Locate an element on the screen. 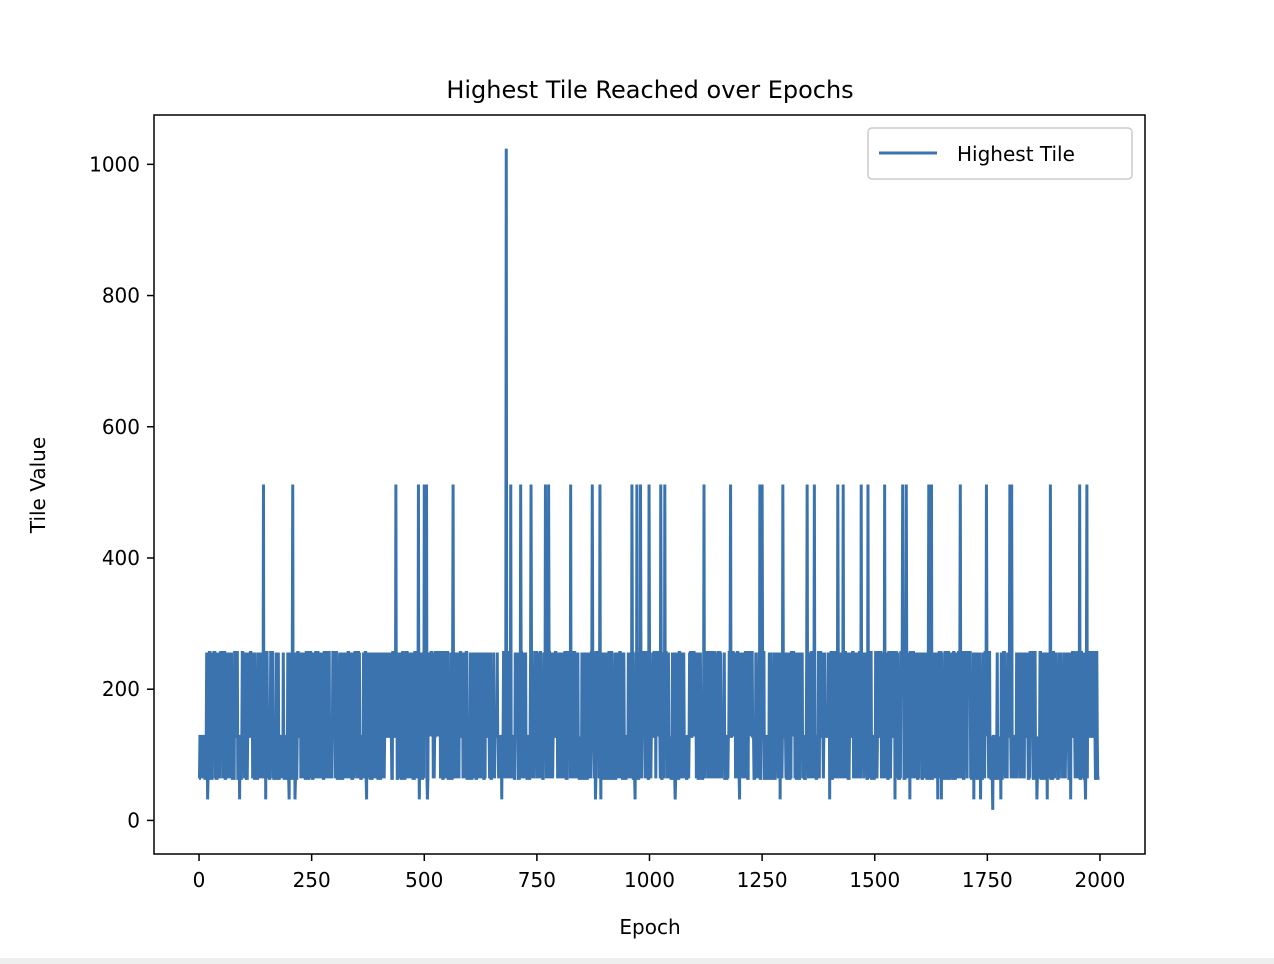 The height and width of the screenshot is (964, 1274). y-tick-label: 1000 is located at coordinates (114, 164).